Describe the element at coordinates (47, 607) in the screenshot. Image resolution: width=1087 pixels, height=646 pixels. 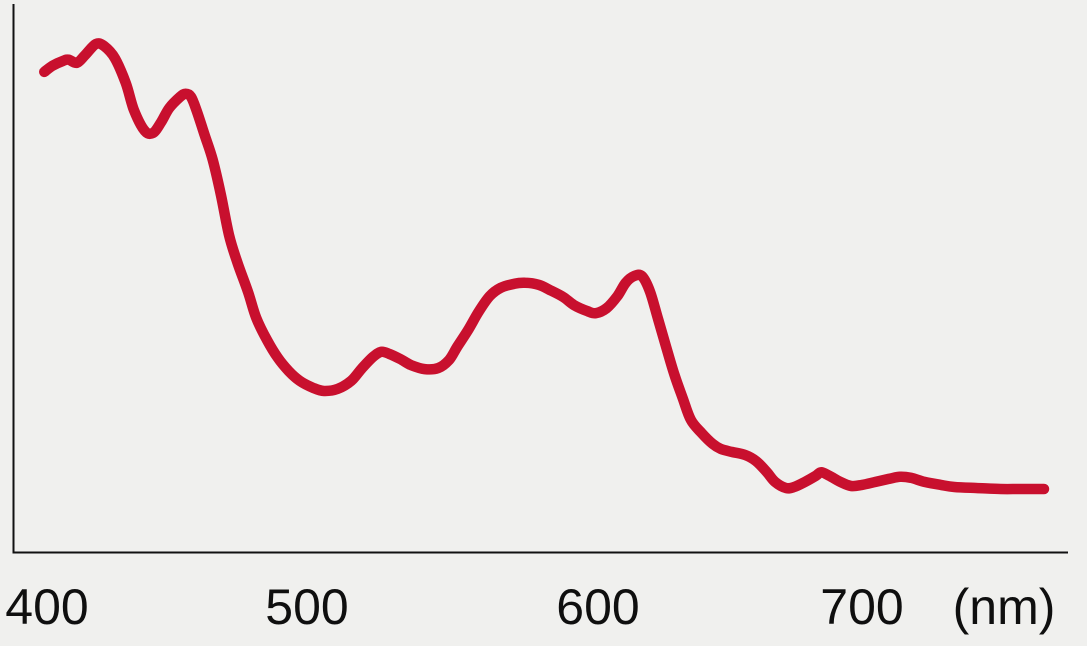
I see `x-tick-label-400: 400` at that location.